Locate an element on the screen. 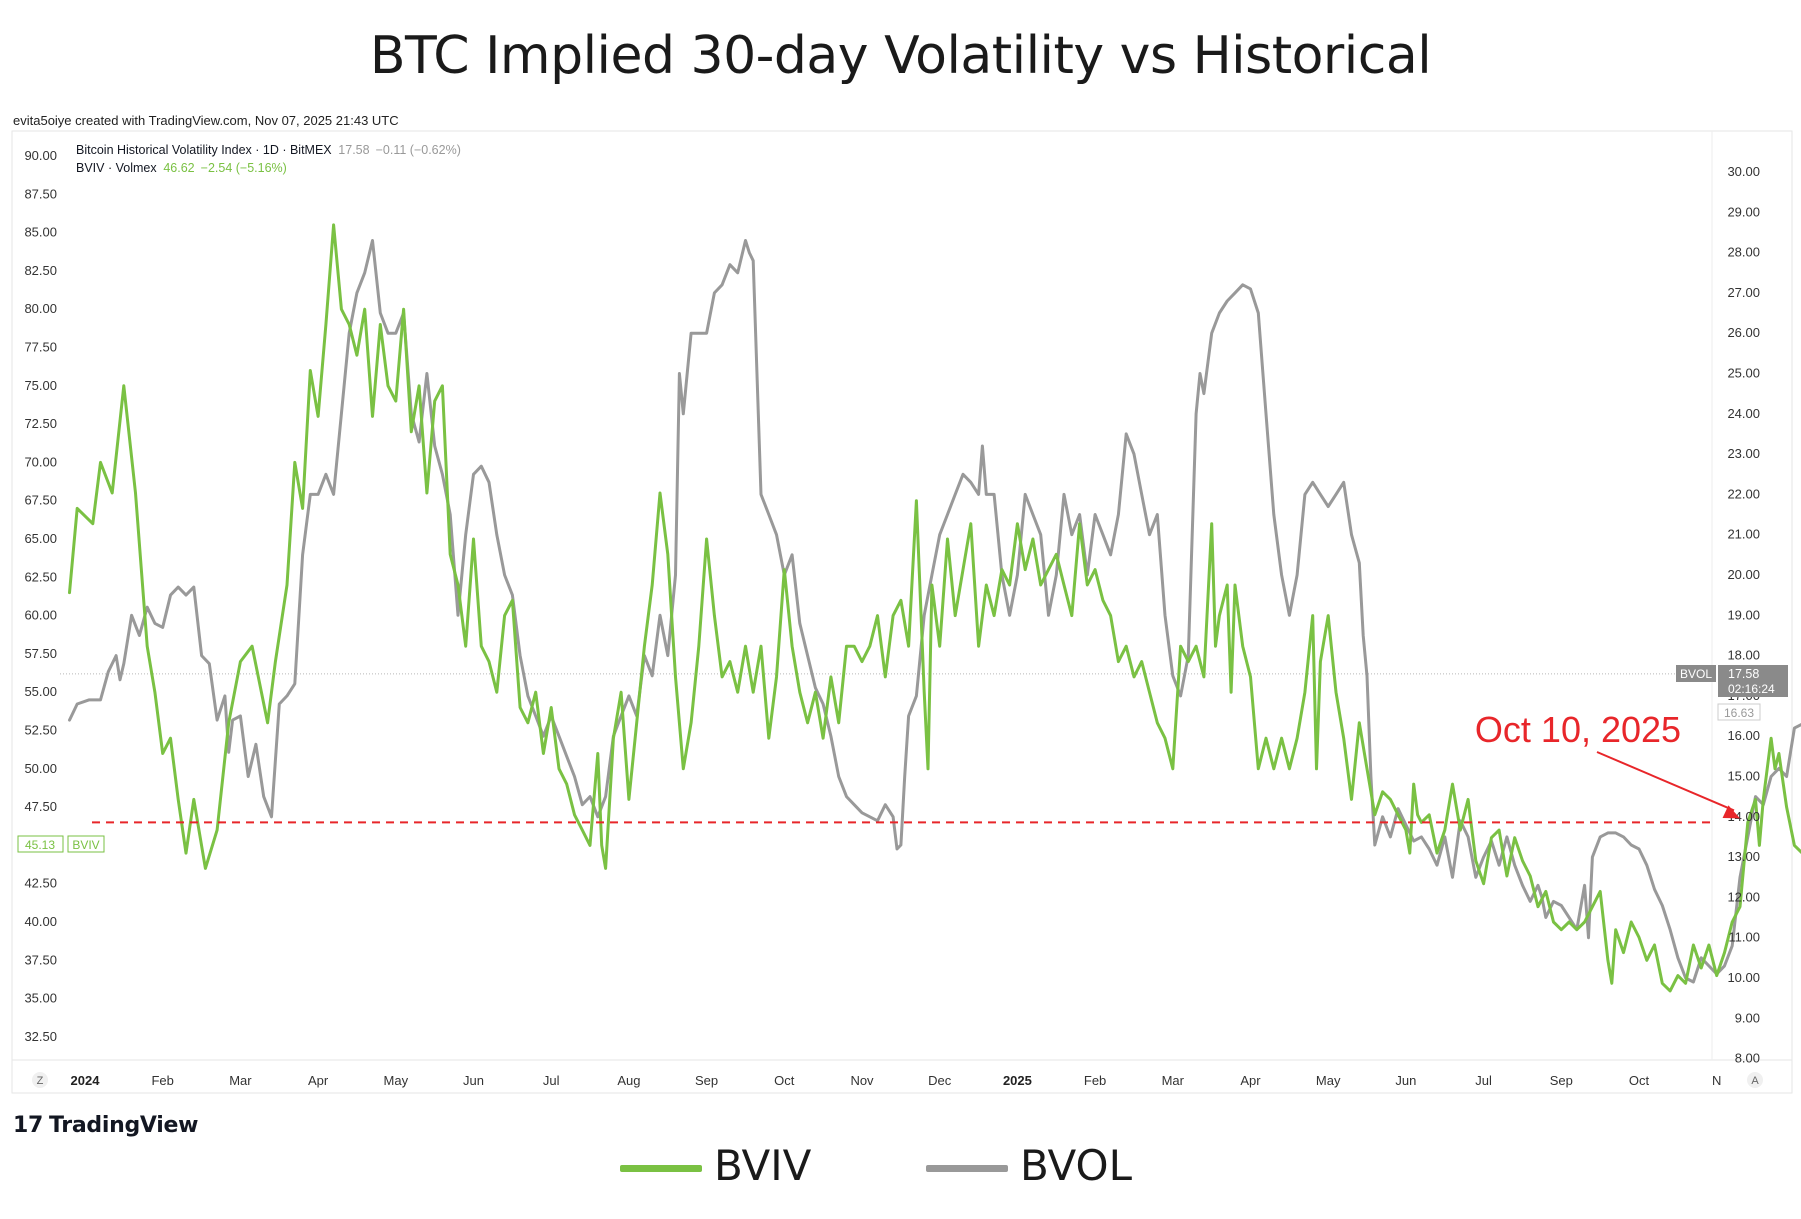 The width and height of the screenshot is (1801, 1219). tradingview-logo-icon: 17 is located at coordinates (28, 1125).